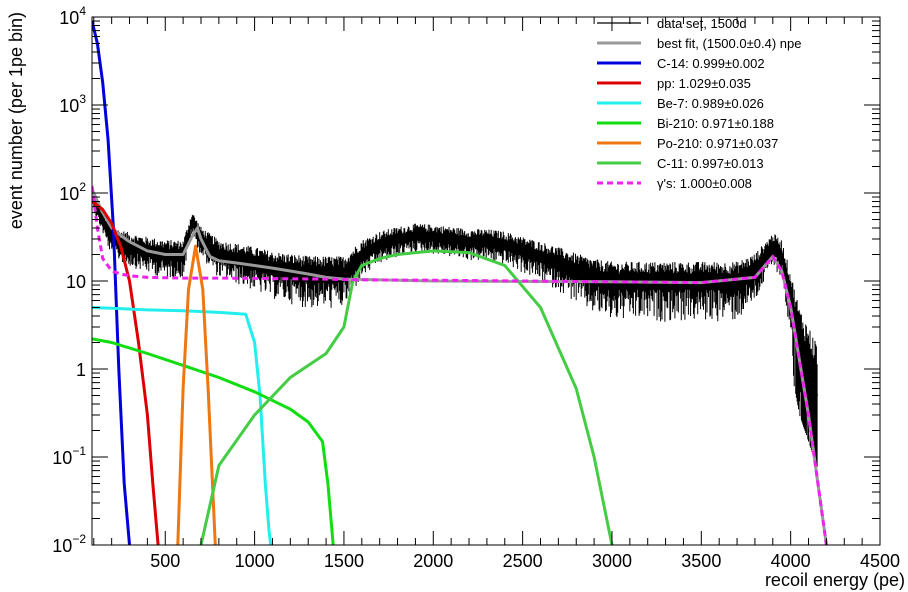  I want to click on legend-entry: data set, 1500d, so click(702, 23).